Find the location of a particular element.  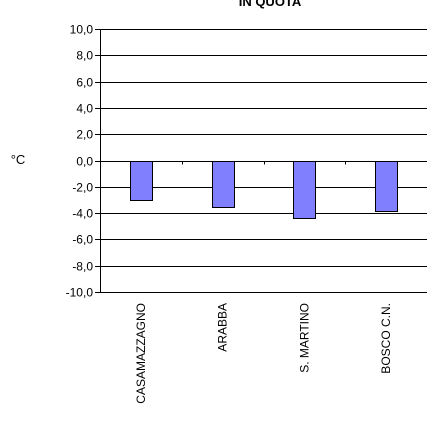

y-tick-labels: 10,0 8,0 6,0 4,0 2,0 0,0 -2,0 -4,0 -6,0 -8,0 -10,0 is located at coordinates (80, 161).